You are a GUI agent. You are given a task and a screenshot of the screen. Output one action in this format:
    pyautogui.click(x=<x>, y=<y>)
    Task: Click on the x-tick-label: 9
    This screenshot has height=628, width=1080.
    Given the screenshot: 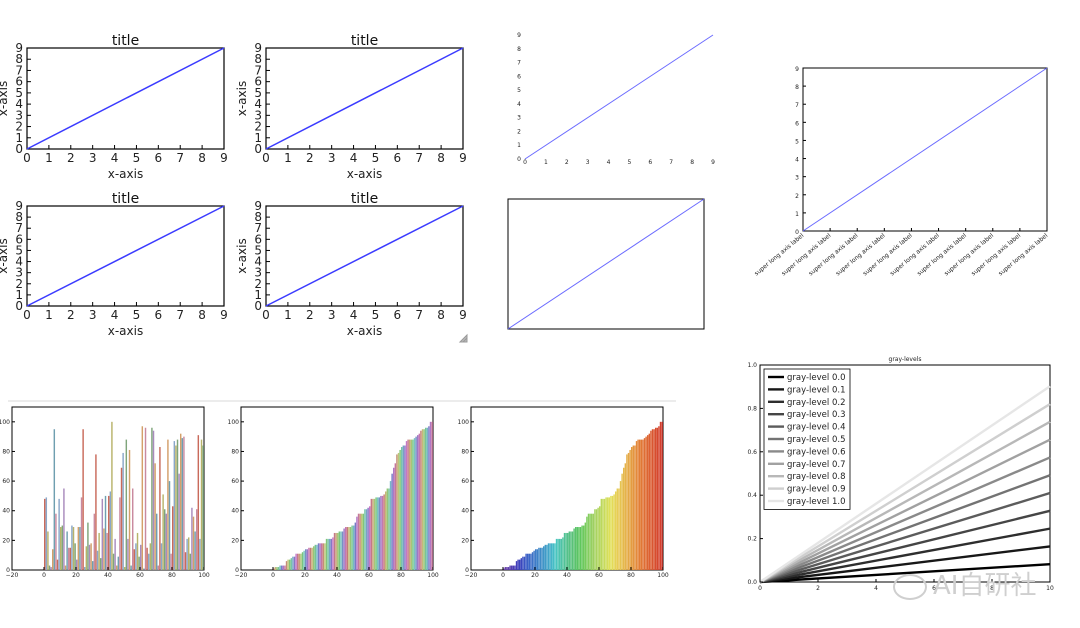 What is the action you would take?
    pyautogui.click(x=463, y=315)
    